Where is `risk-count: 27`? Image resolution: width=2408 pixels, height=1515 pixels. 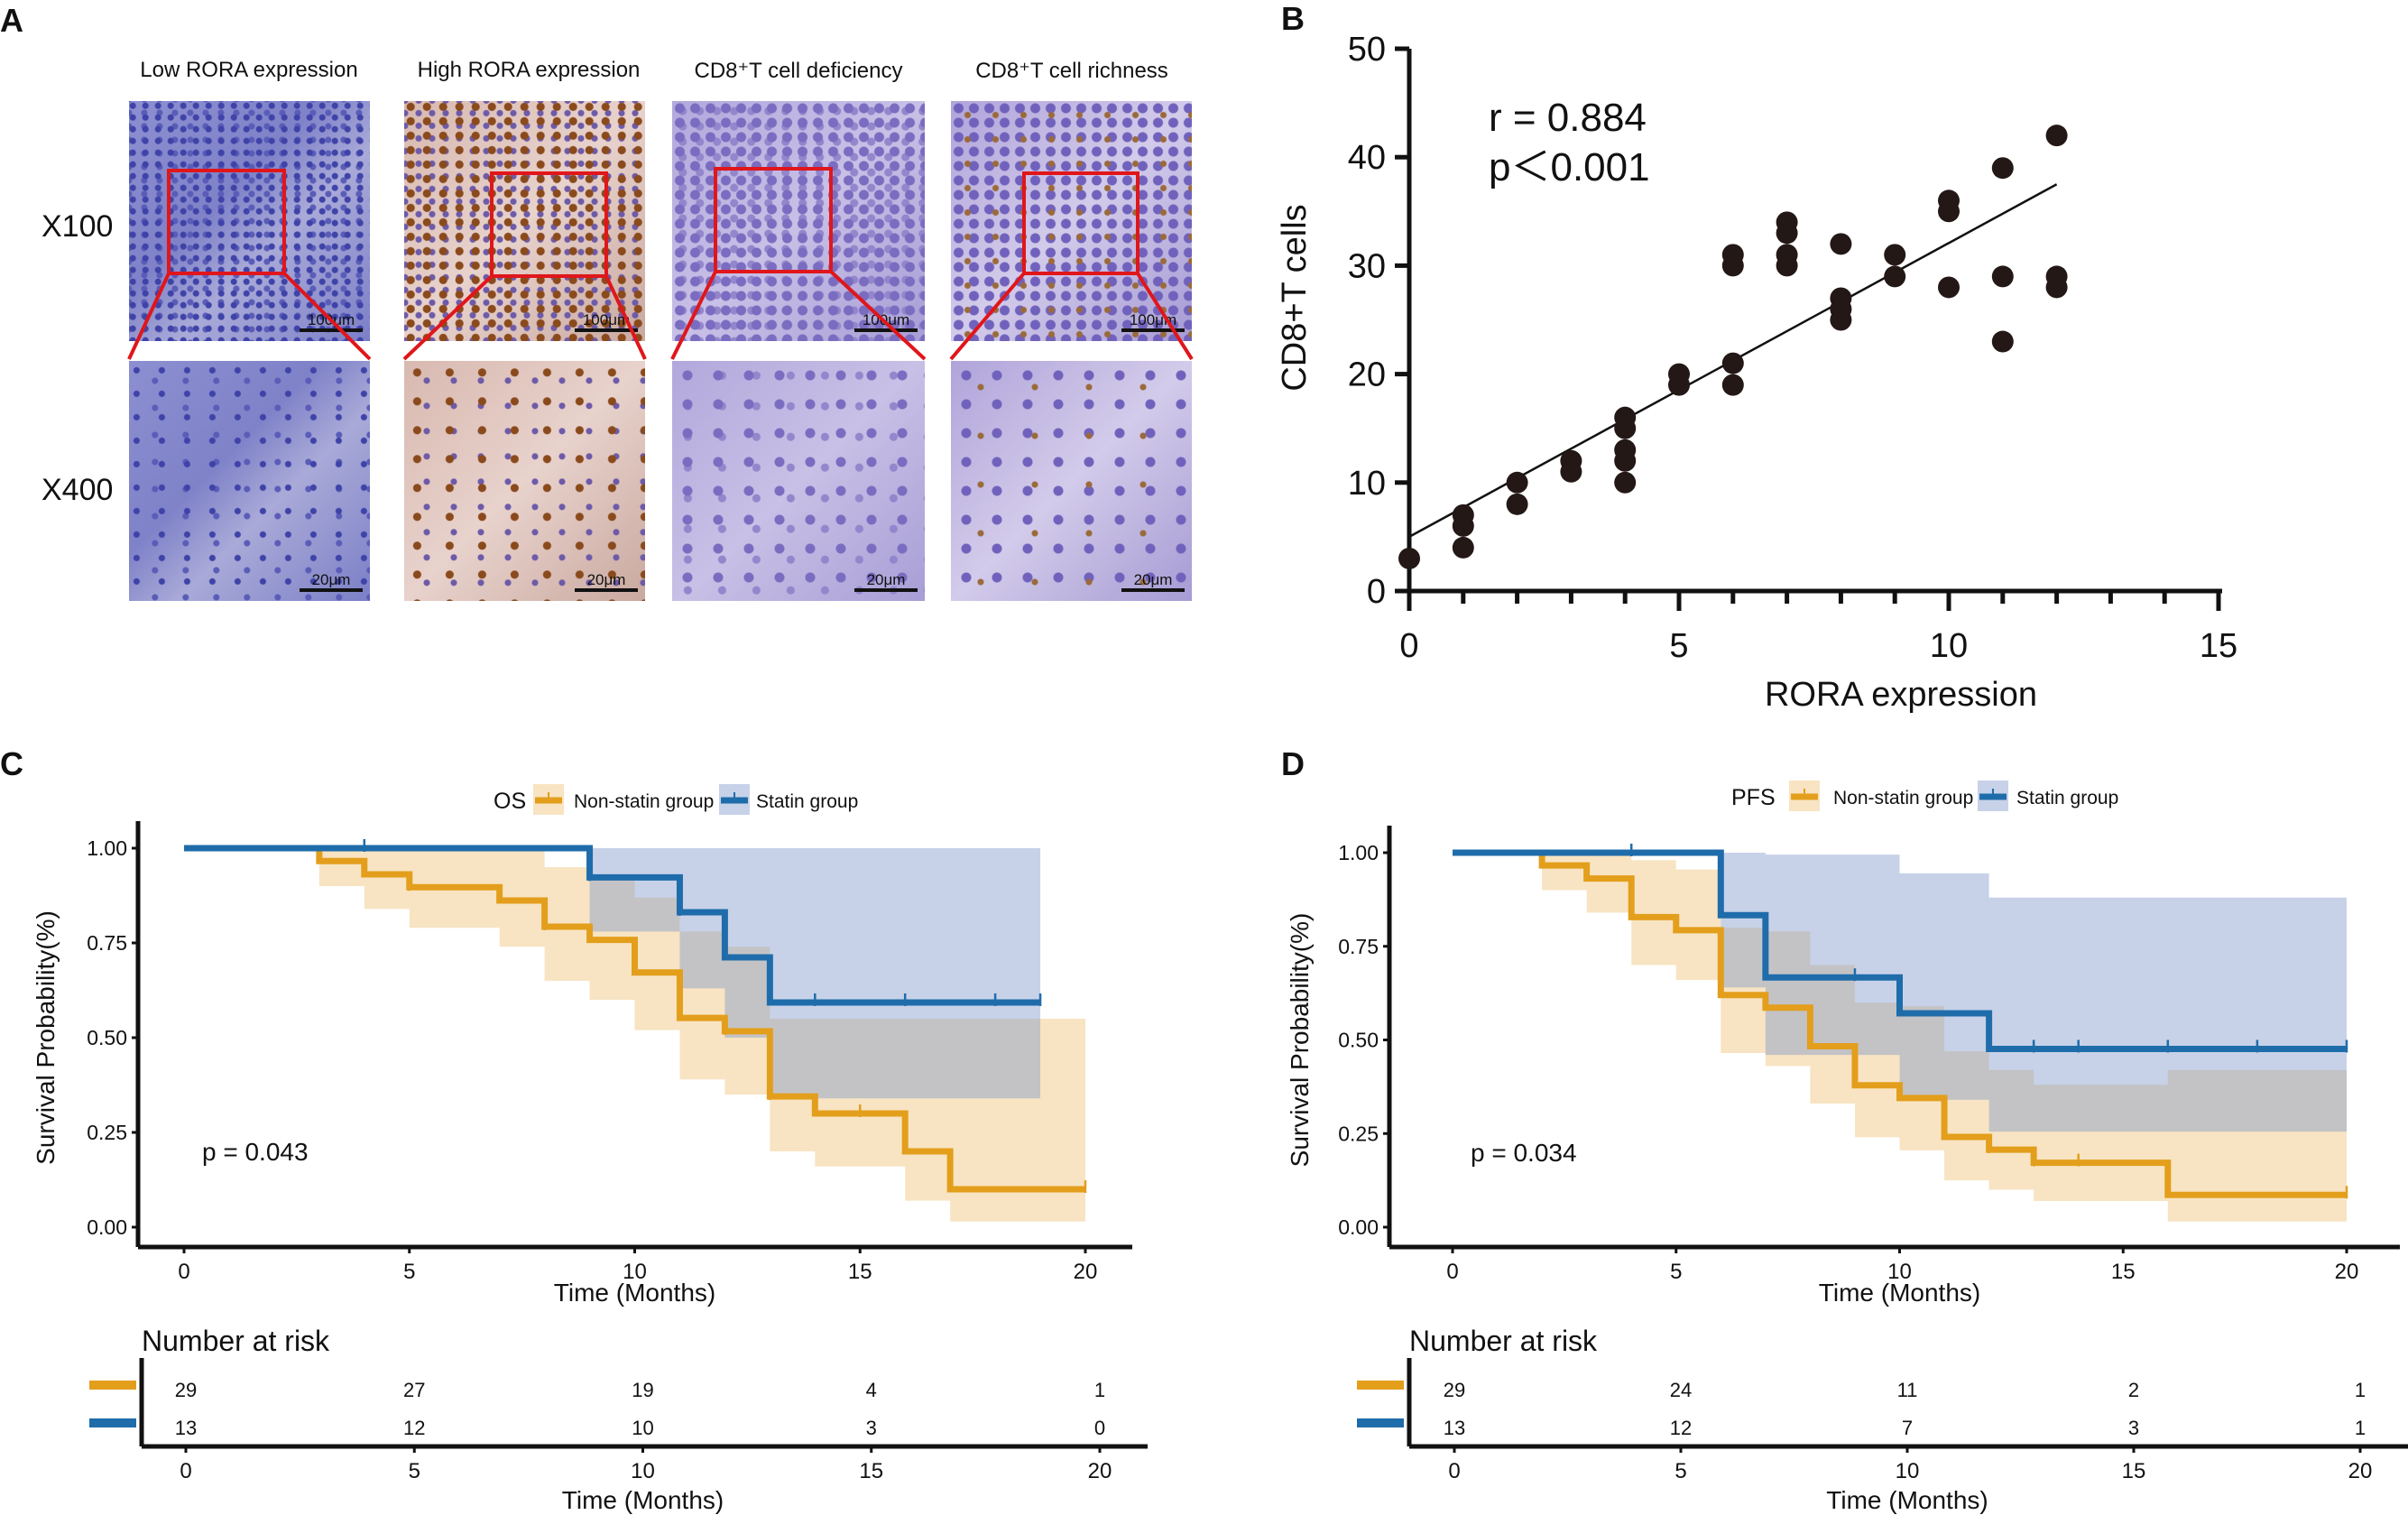 risk-count: 27 is located at coordinates (414, 1390).